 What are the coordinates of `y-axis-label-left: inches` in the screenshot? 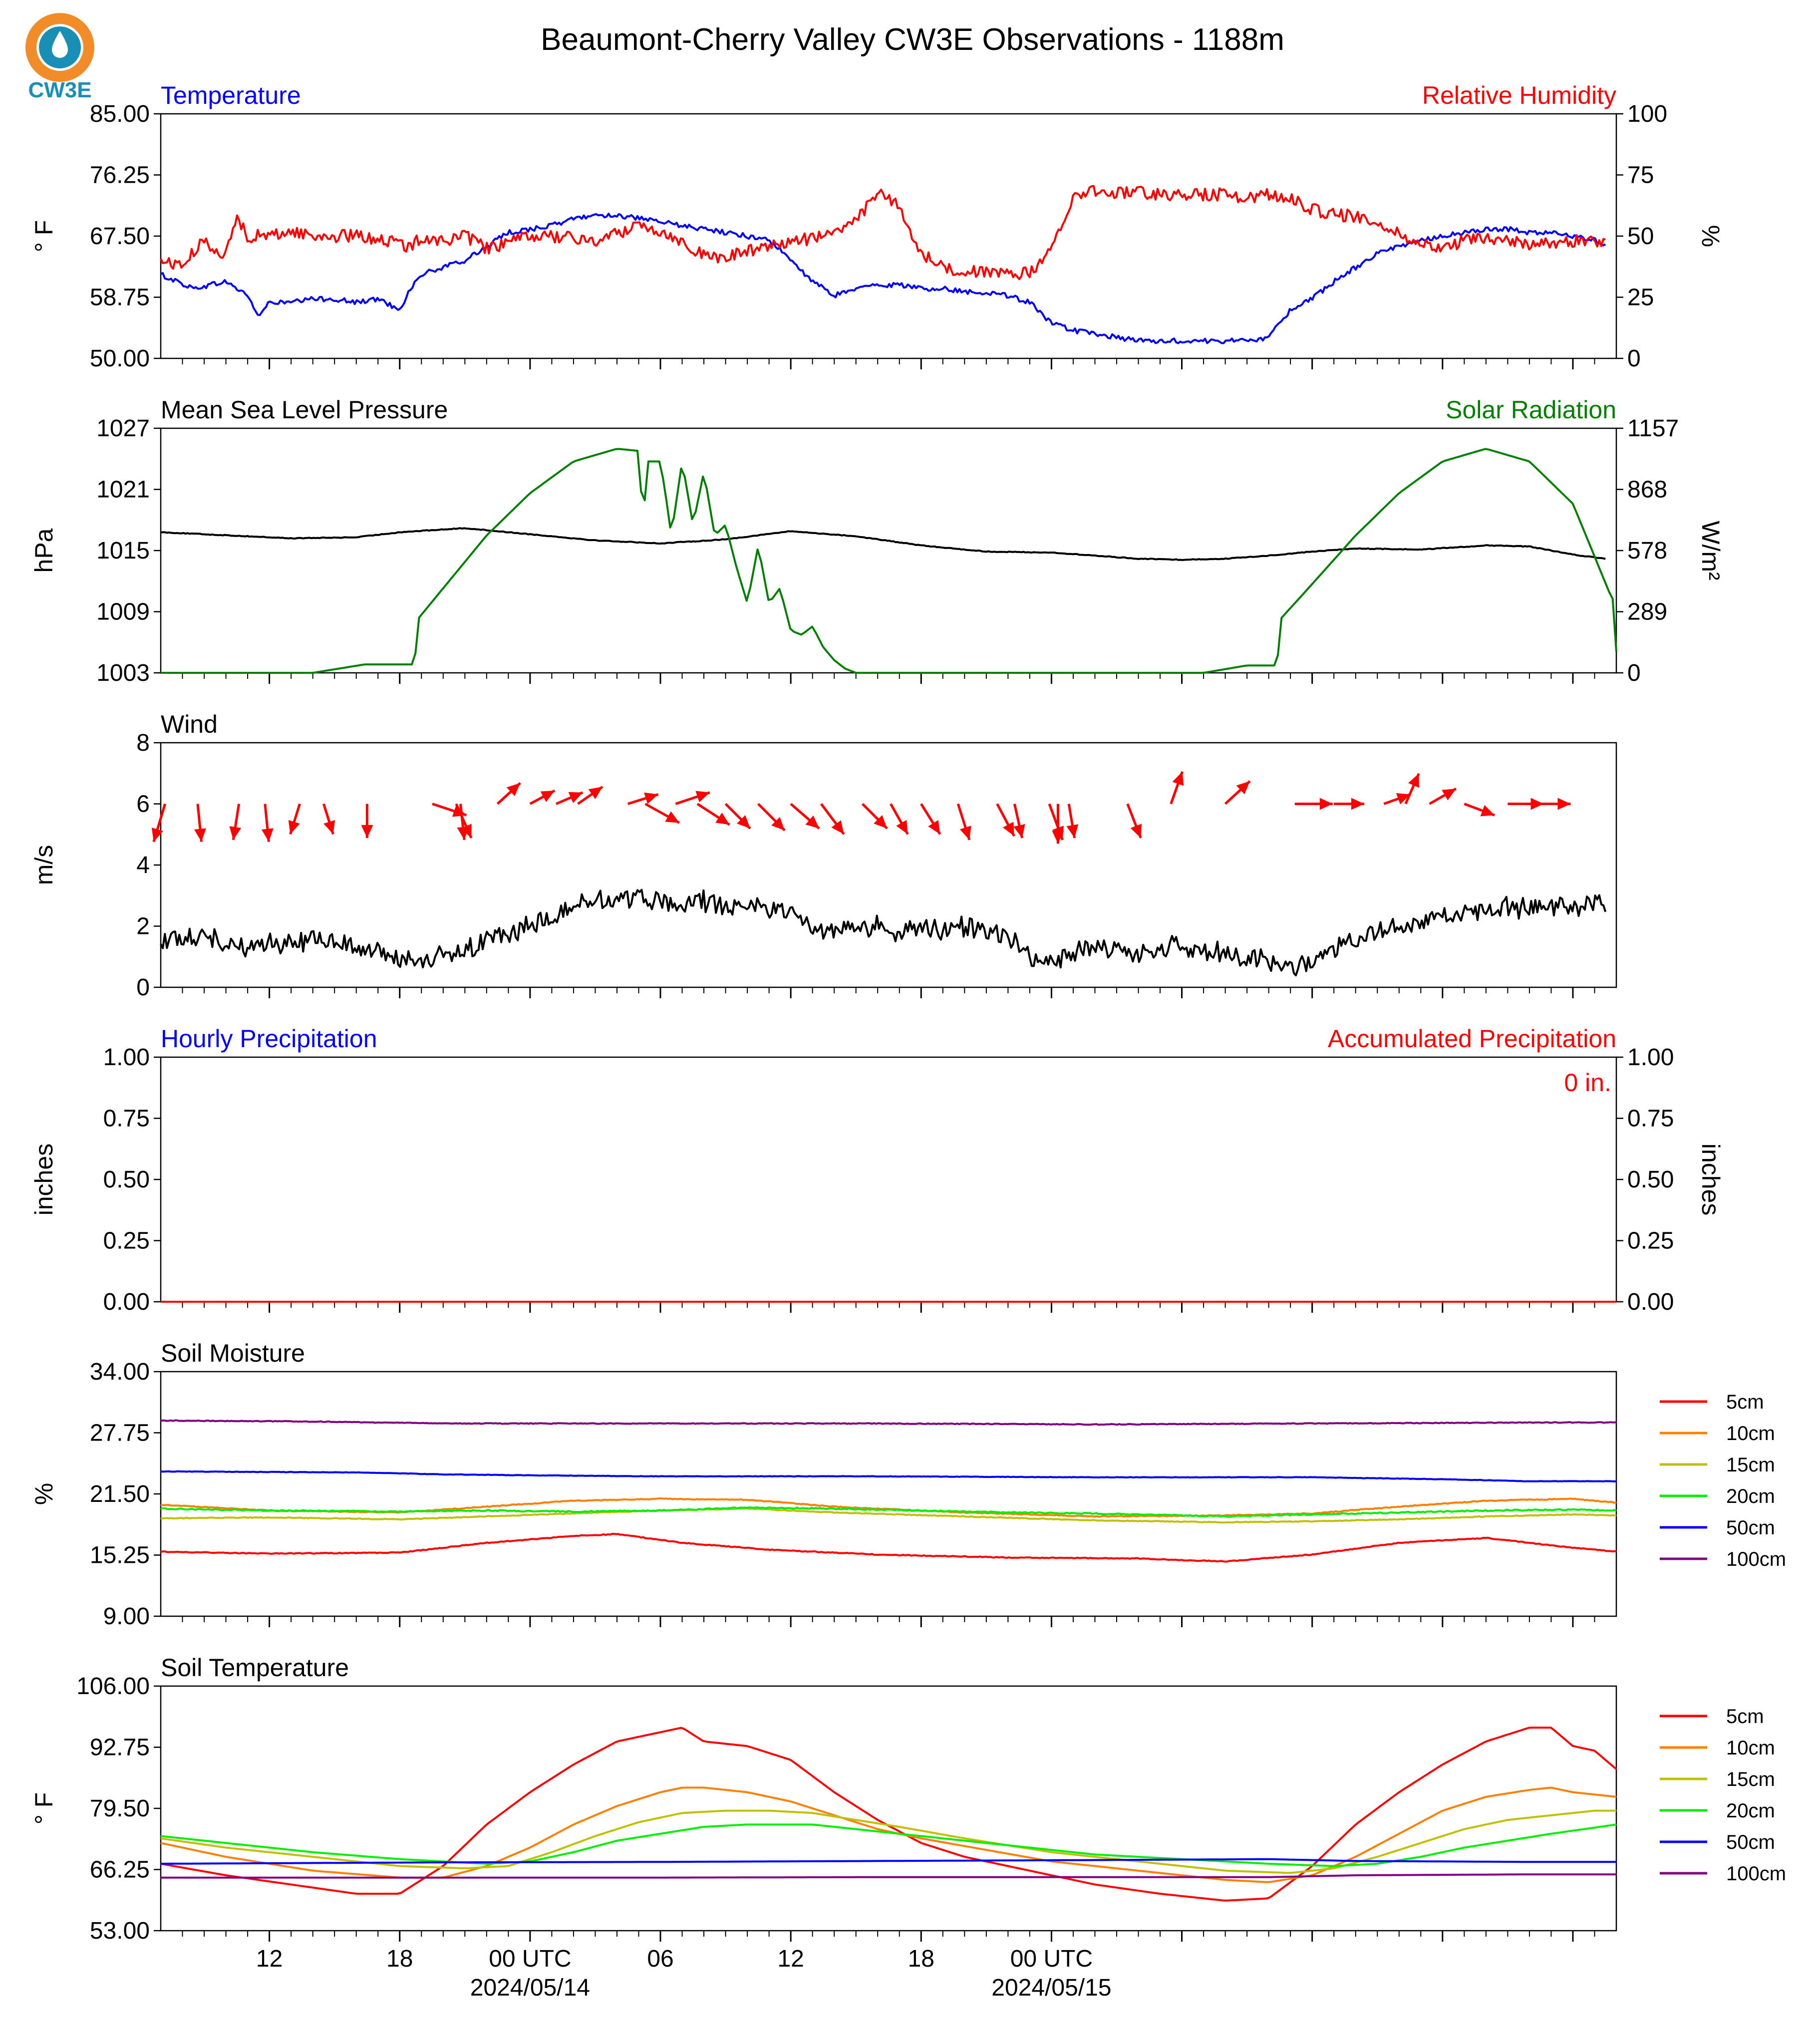 It's located at (44, 1180).